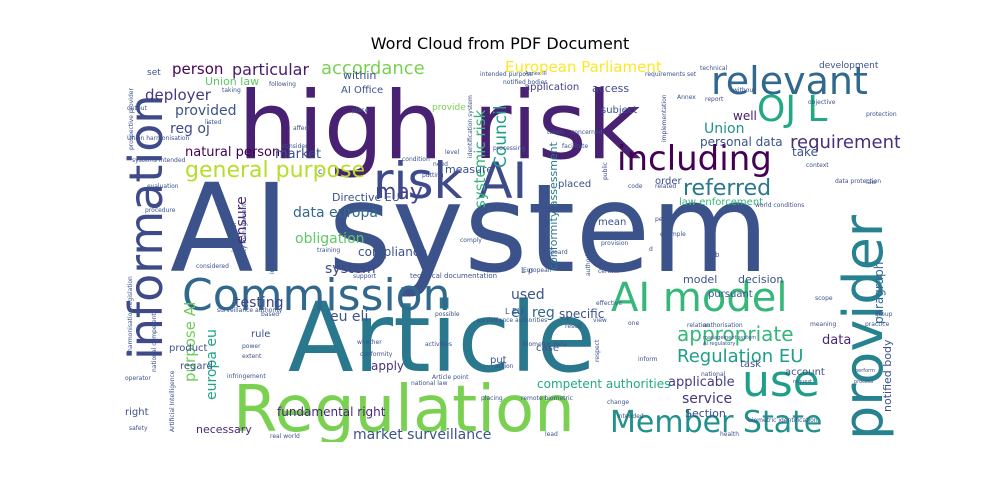 This screenshot has height=500, width=1000. I want to click on word: report, so click(714, 99).